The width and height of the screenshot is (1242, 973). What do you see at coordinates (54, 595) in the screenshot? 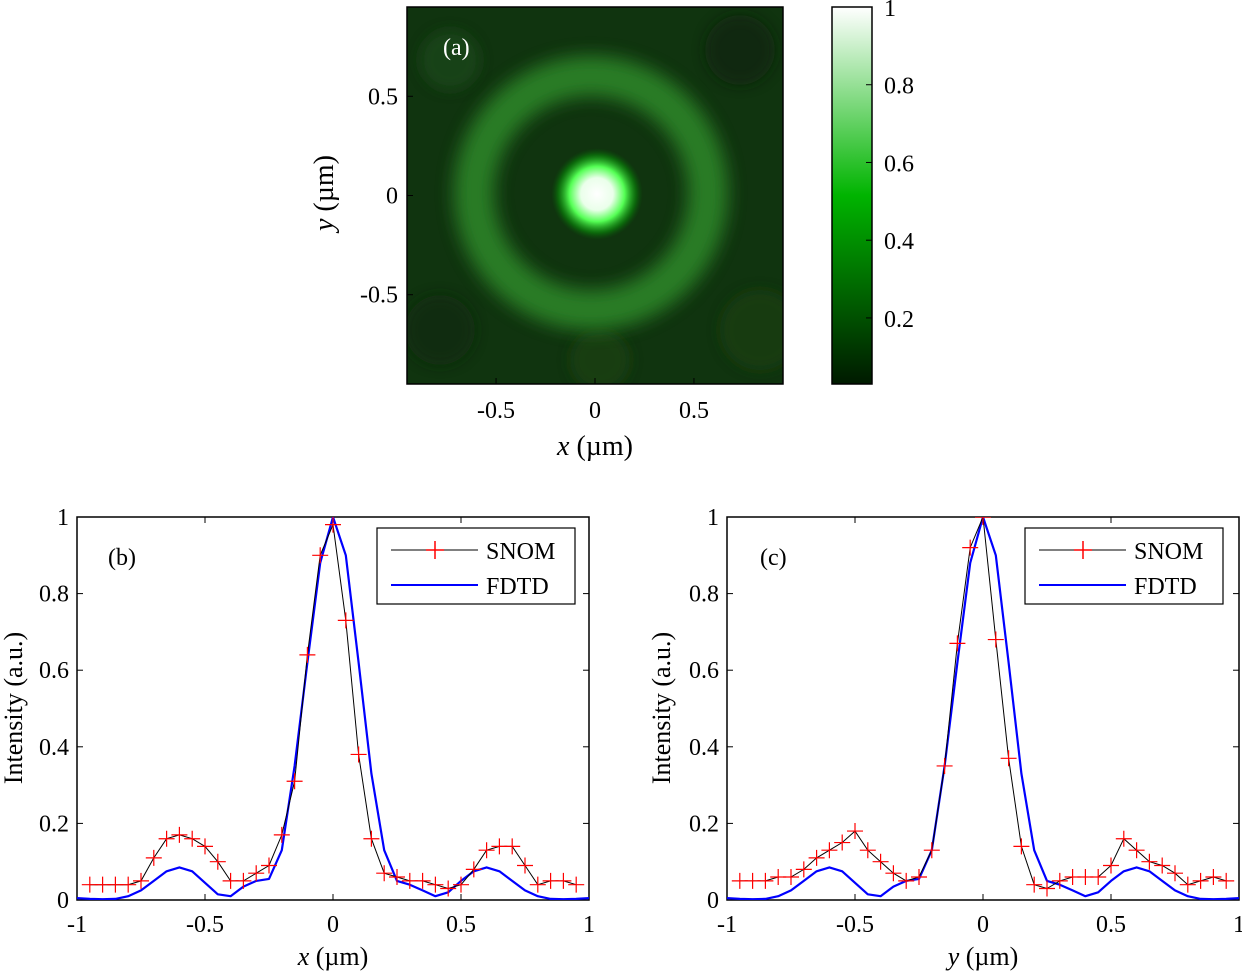
I see `panel-b-y-tick-label: 0.8` at bounding box center [54, 595].